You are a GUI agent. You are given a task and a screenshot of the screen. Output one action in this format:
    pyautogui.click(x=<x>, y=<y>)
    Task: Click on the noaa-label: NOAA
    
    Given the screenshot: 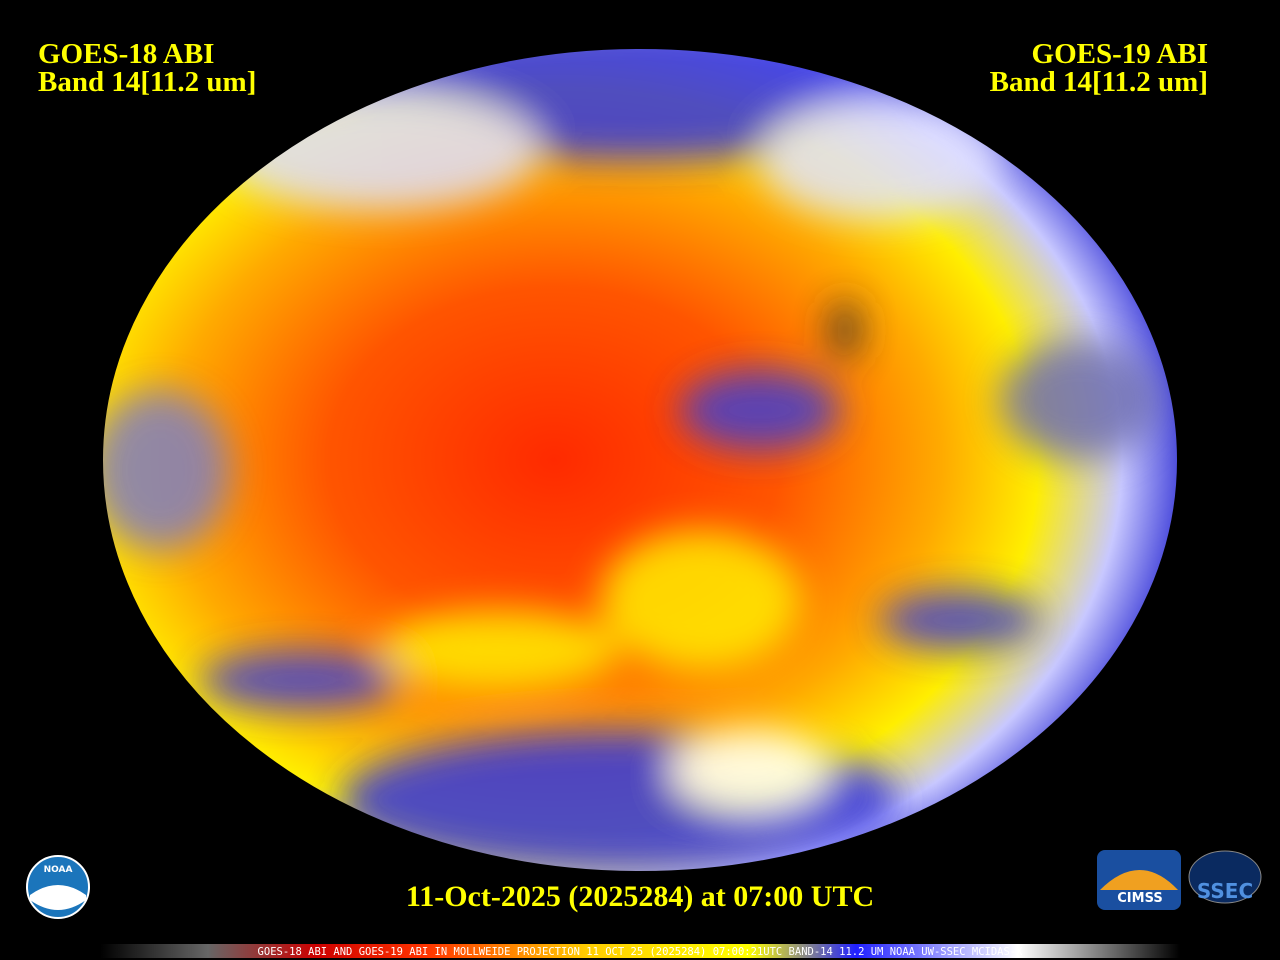 What is the action you would take?
    pyautogui.click(x=58, y=870)
    